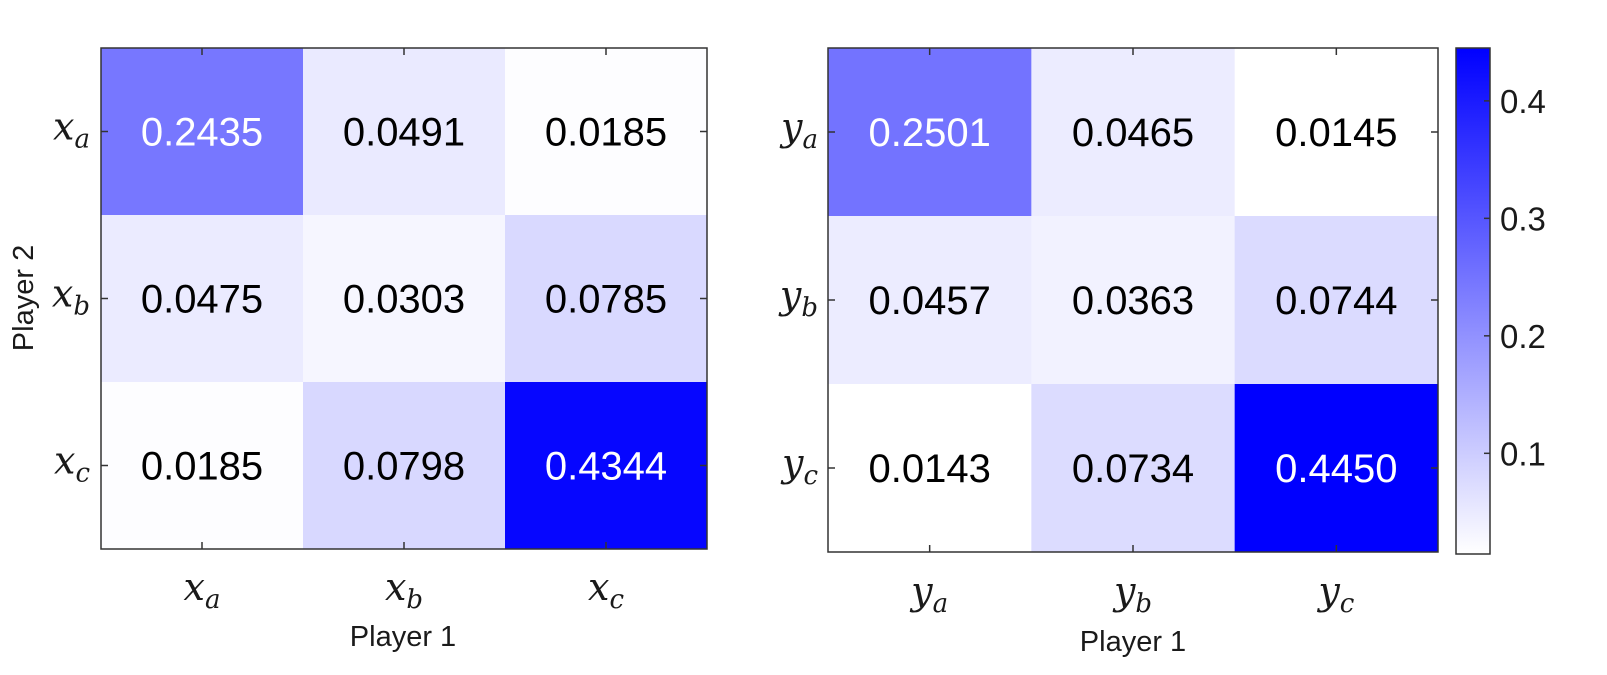 The height and width of the screenshot is (675, 1607). Describe the element at coordinates (1473, 301) in the screenshot. I see `colorbar-gradient` at that location.